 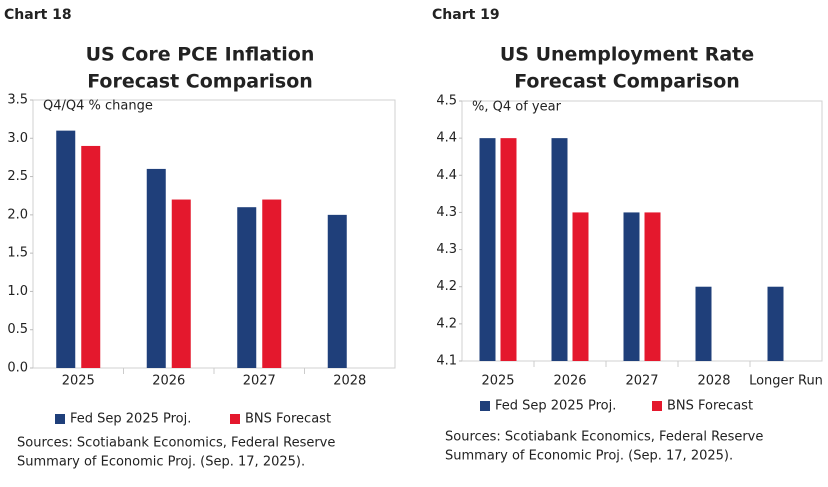 What do you see at coordinates (446, 101) in the screenshot?
I see `y-tick-label: 4.5` at bounding box center [446, 101].